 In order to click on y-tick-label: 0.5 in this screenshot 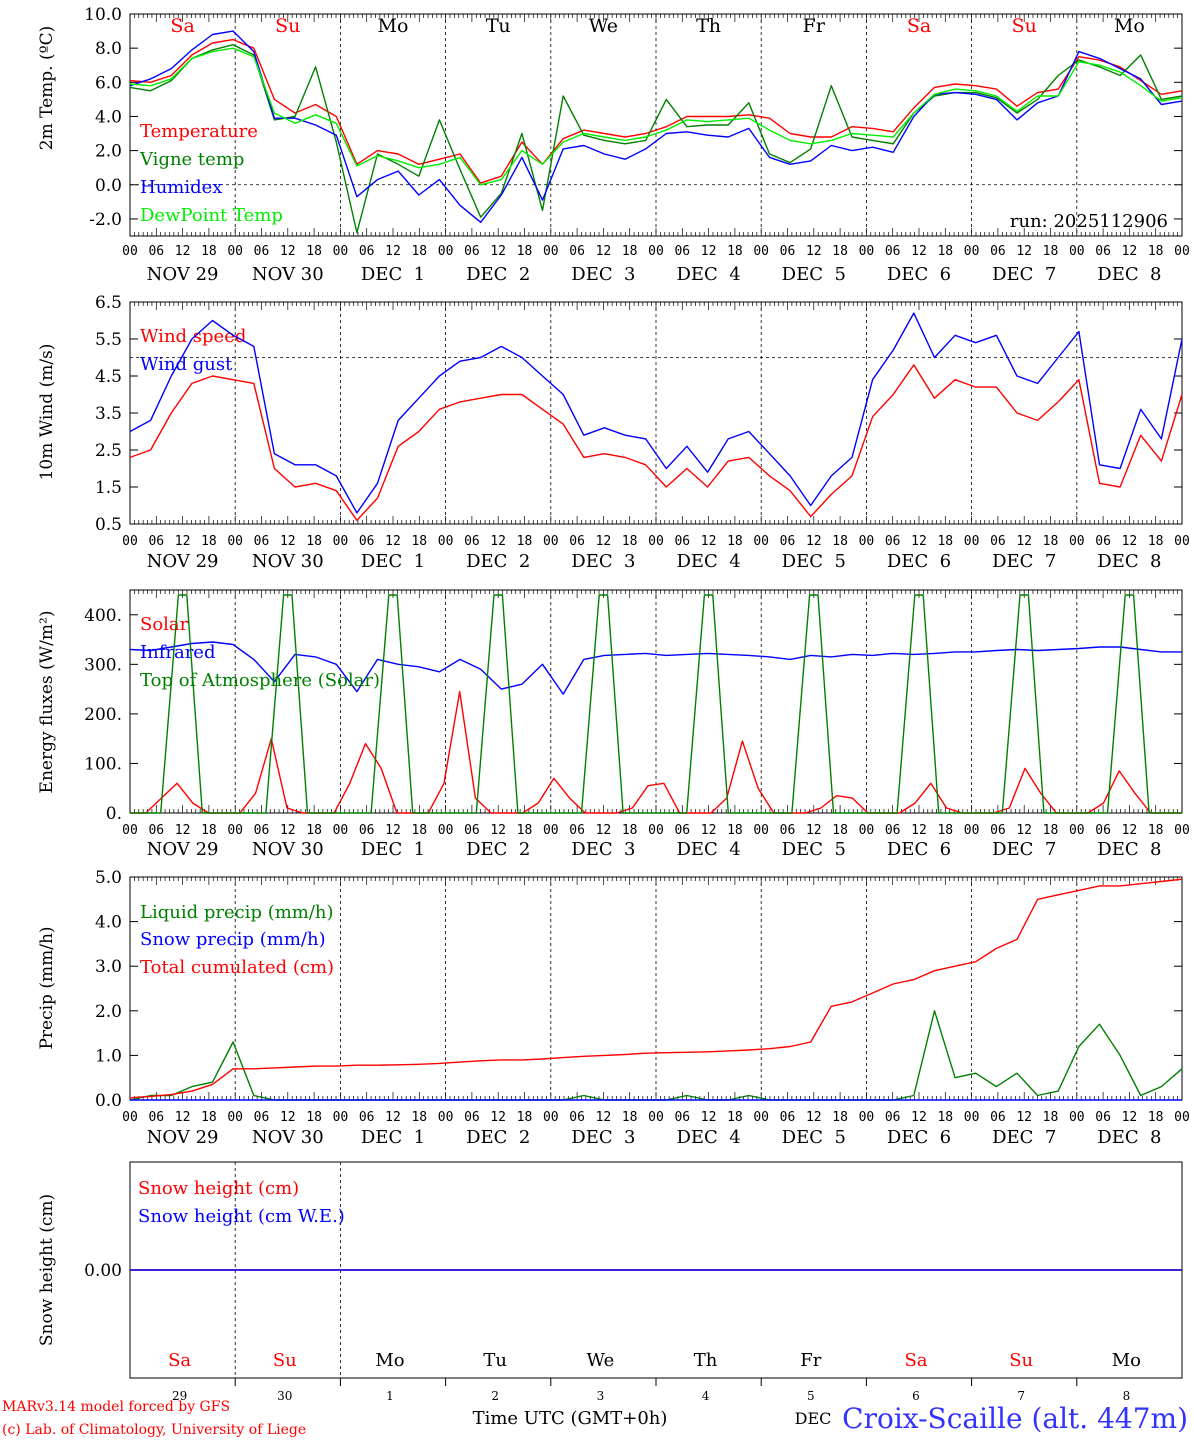, I will do `click(108, 525)`.